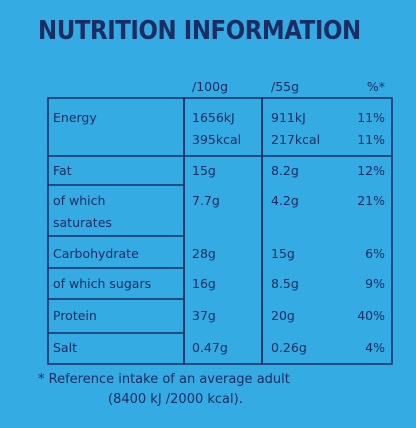 The height and width of the screenshot is (428, 416). Describe the element at coordinates (62, 170) in the screenshot. I see `row-label: Fat` at that location.